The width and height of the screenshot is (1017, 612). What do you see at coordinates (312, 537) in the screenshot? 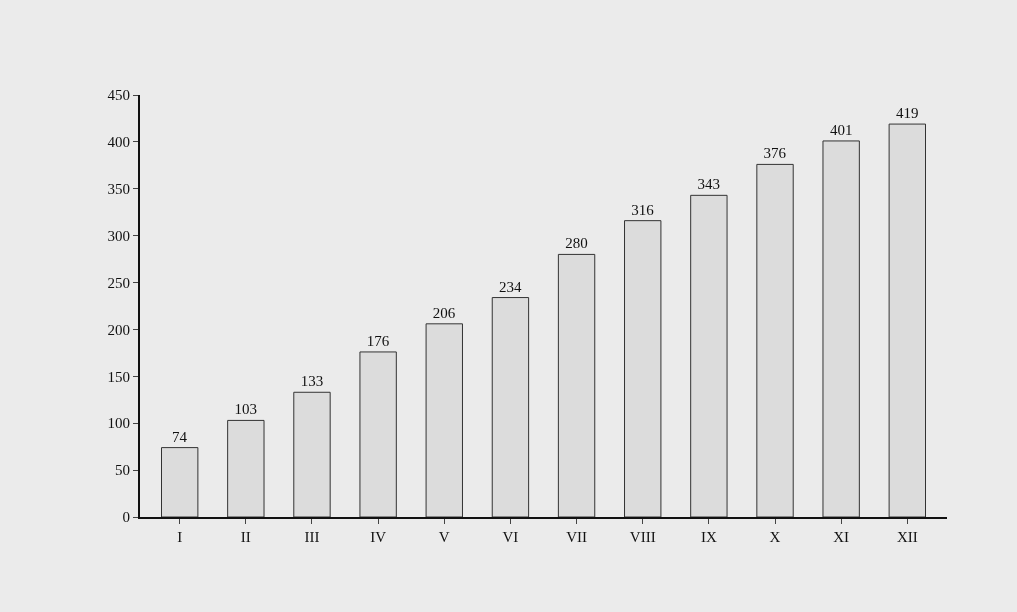
I see `x-tick-label: III` at bounding box center [312, 537].